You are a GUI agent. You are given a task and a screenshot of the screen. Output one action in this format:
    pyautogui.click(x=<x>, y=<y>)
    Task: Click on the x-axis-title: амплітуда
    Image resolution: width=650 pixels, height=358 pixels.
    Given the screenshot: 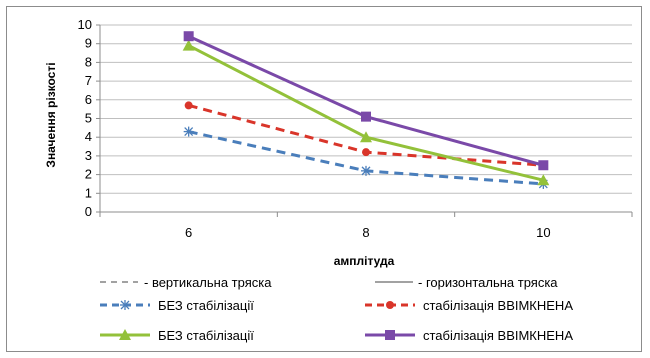 What is the action you would take?
    pyautogui.click(x=364, y=261)
    